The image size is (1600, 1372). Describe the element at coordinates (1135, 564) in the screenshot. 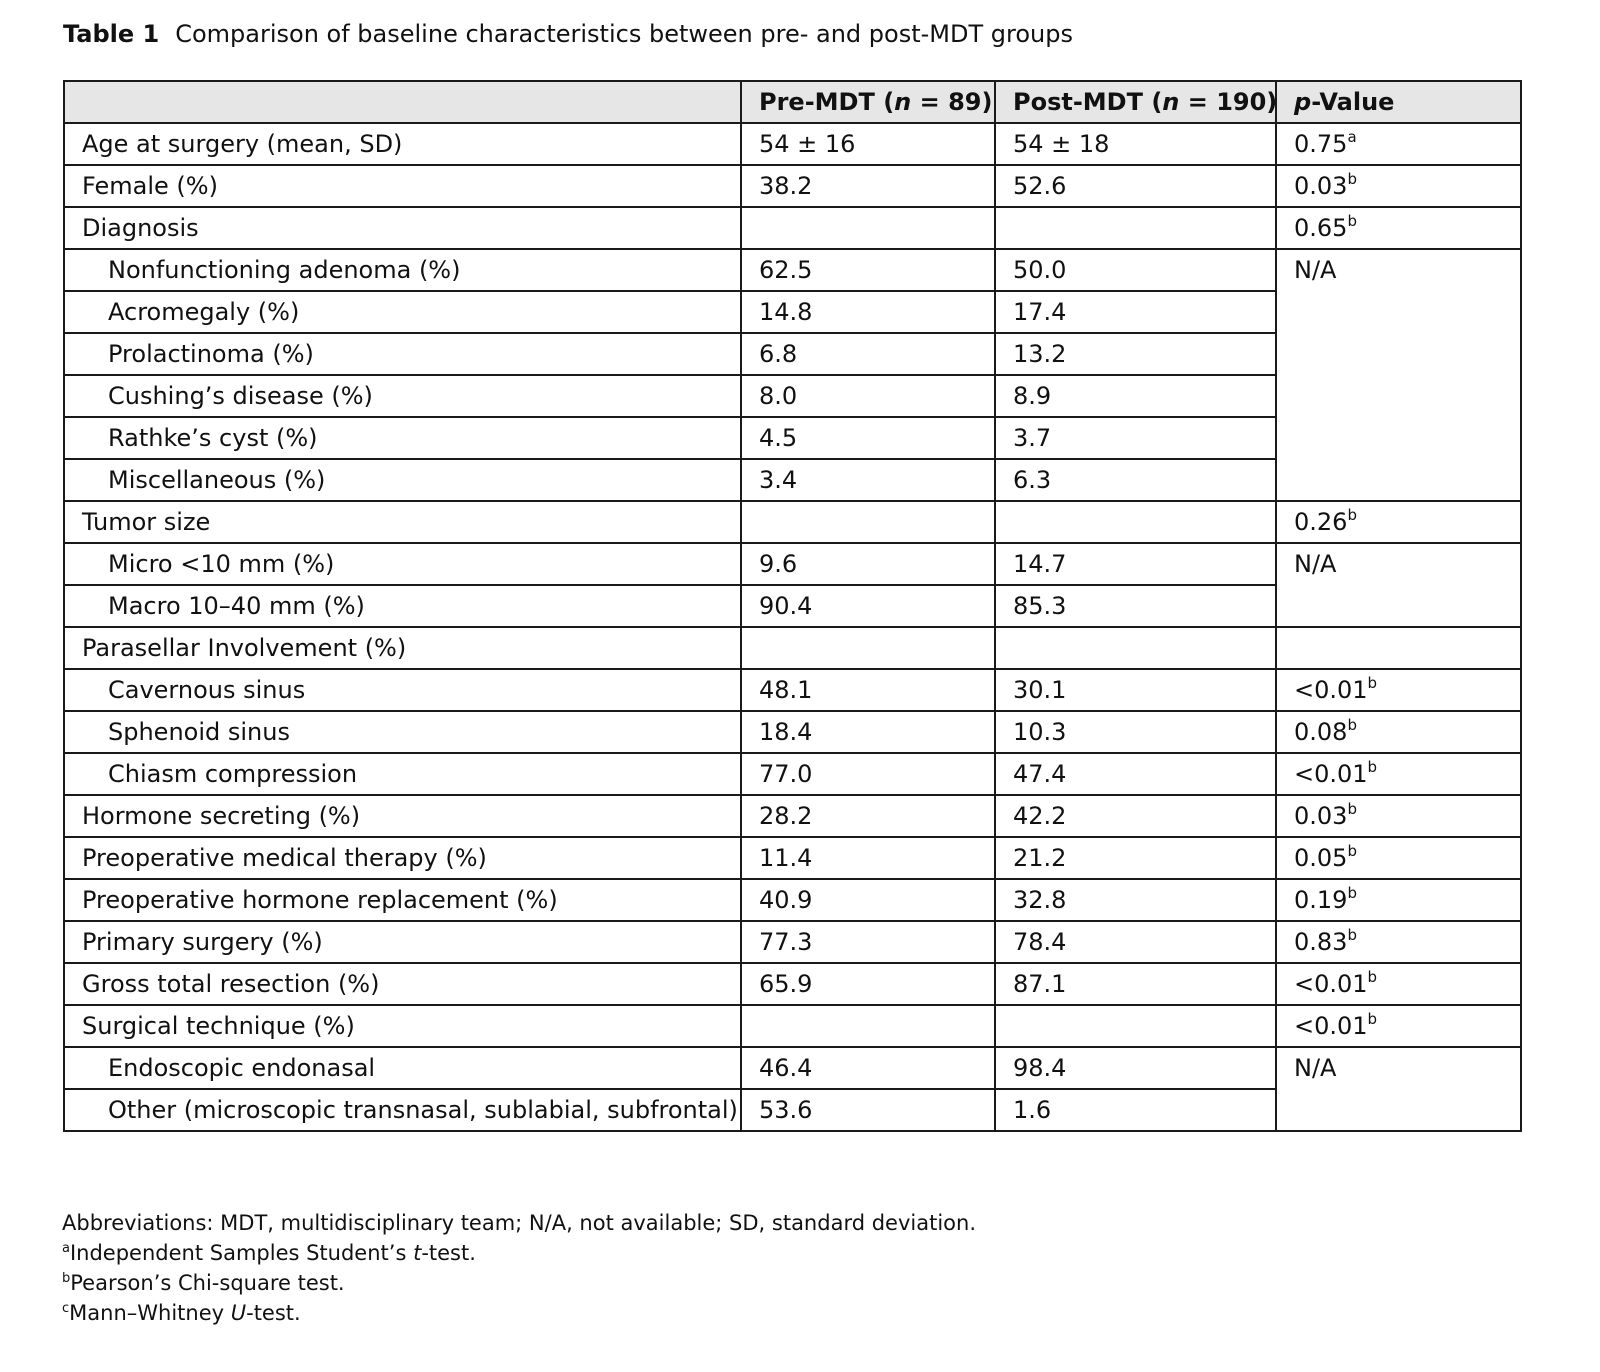

I see `cell-post-mdt: 14.7` at that location.